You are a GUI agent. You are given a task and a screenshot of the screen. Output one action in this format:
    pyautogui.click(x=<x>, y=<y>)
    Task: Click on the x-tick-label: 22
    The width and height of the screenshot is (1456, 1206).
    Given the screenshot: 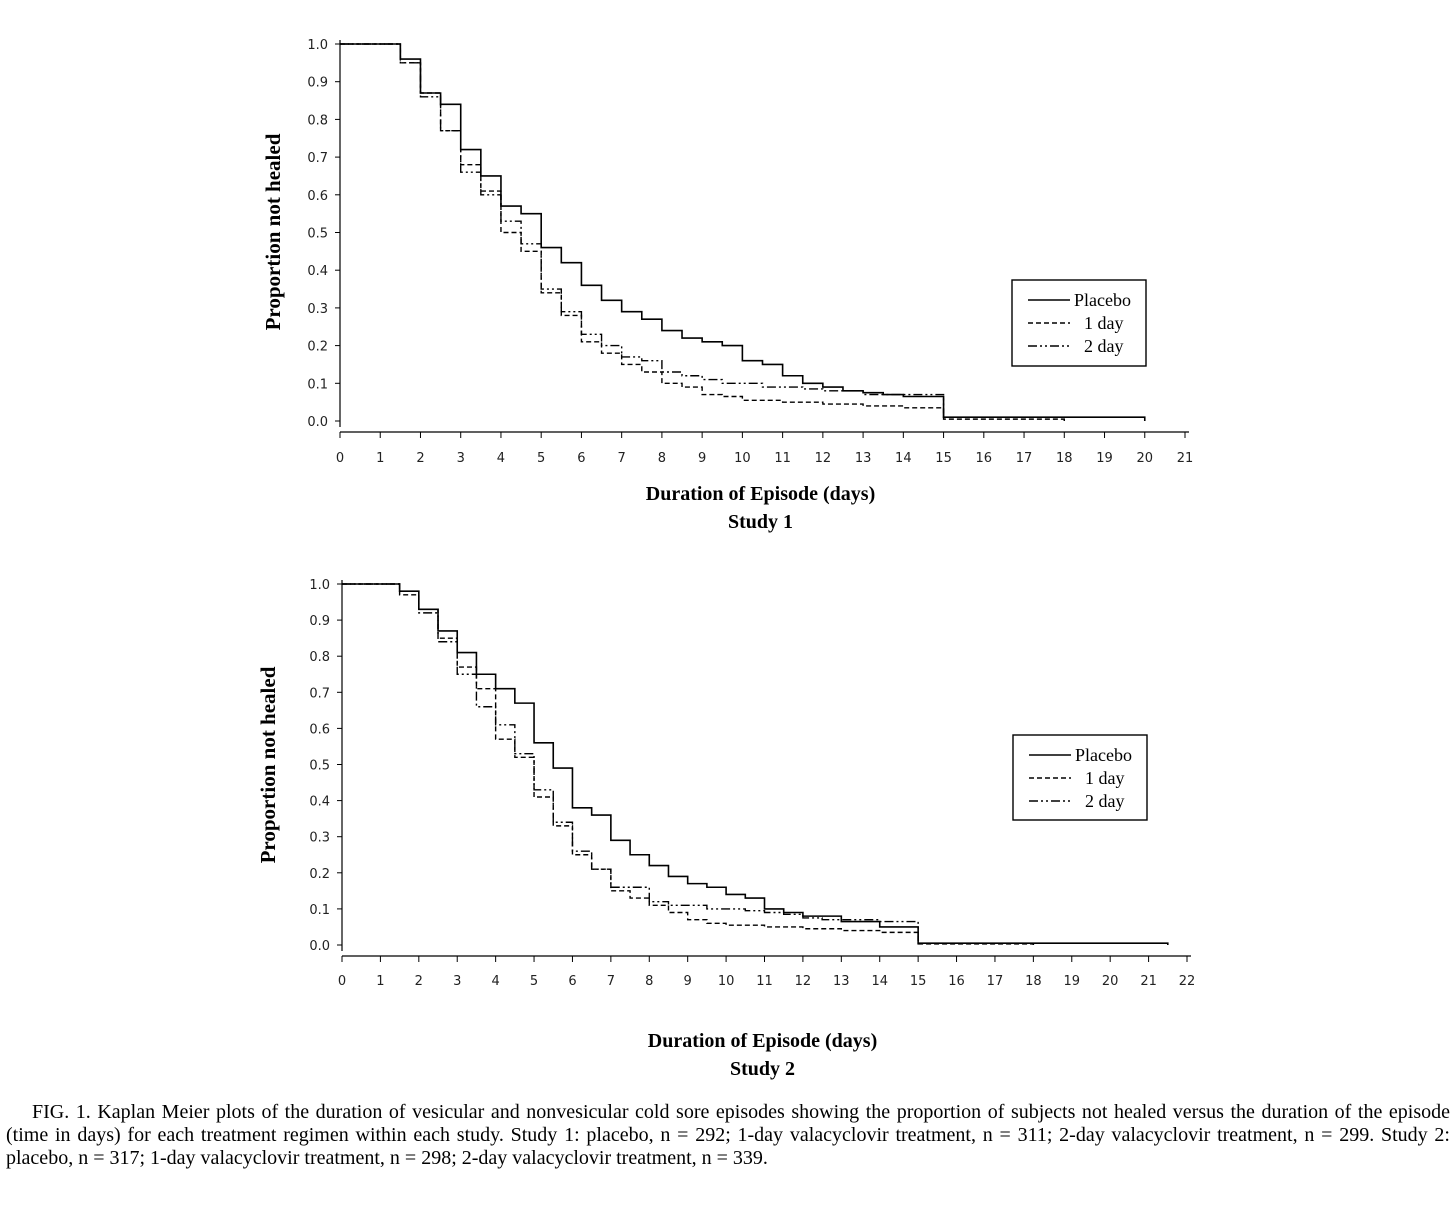 What is the action you would take?
    pyautogui.click(x=1187, y=981)
    